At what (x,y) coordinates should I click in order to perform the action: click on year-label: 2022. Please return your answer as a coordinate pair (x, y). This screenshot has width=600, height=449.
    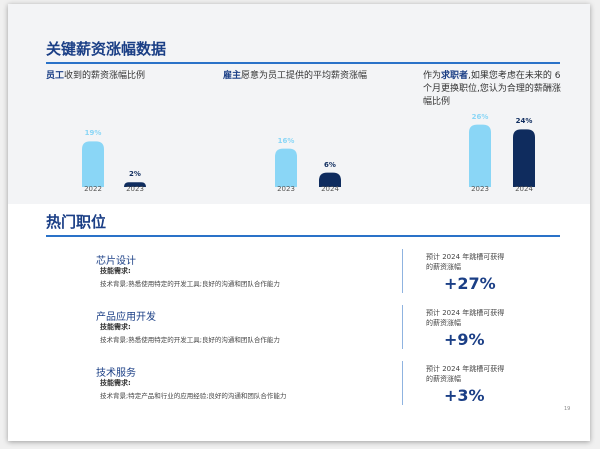
    Looking at the image, I should click on (93, 189).